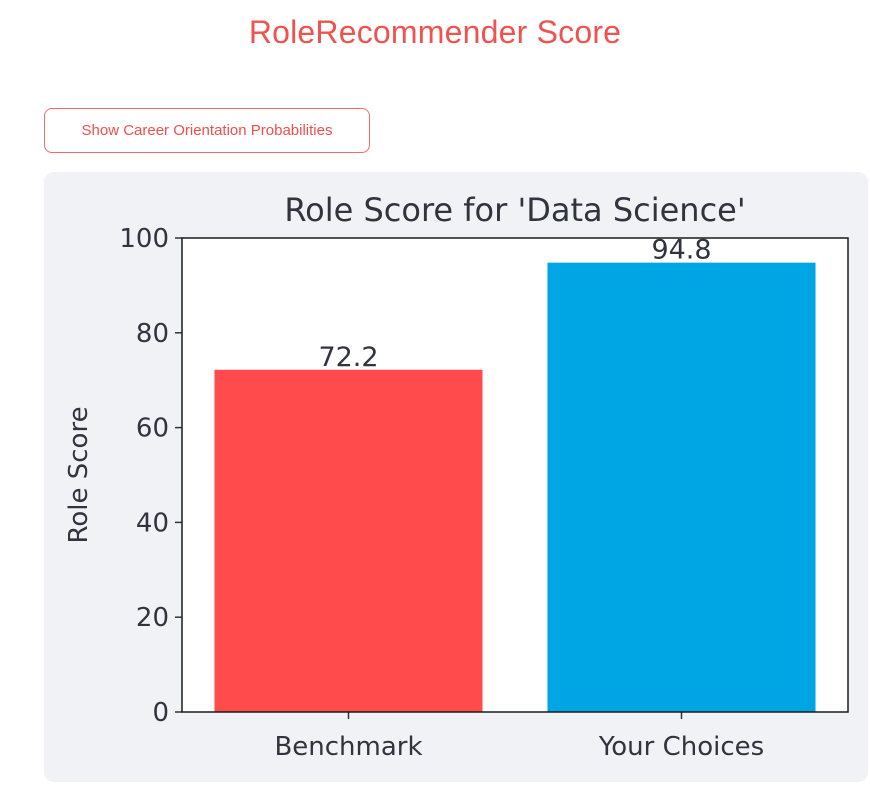 The width and height of the screenshot is (870, 790). Describe the element at coordinates (79, 474) in the screenshot. I see `y-axis-label: Role Score` at that location.